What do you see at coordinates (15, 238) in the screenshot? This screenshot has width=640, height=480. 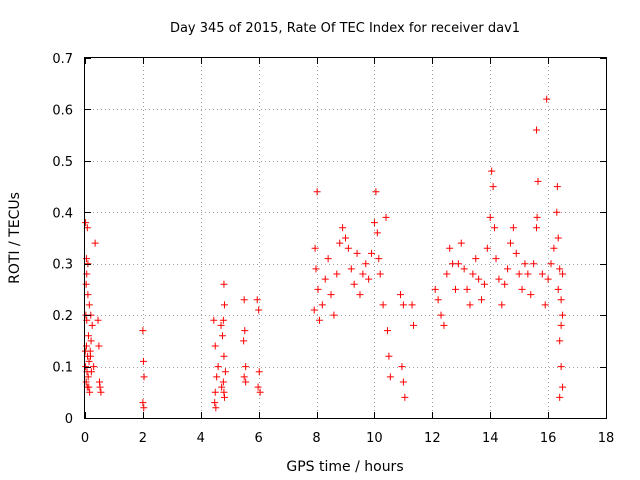 I see `y-axis-title: ROTI / TECUs` at bounding box center [15, 238].